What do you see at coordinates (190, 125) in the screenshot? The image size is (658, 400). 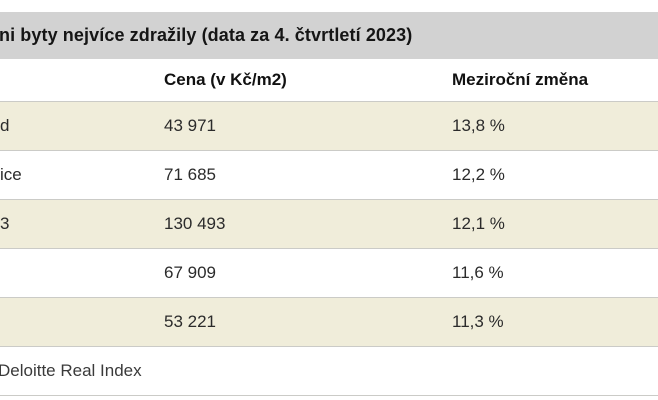 I see `price-cell: 43 971` at bounding box center [190, 125].